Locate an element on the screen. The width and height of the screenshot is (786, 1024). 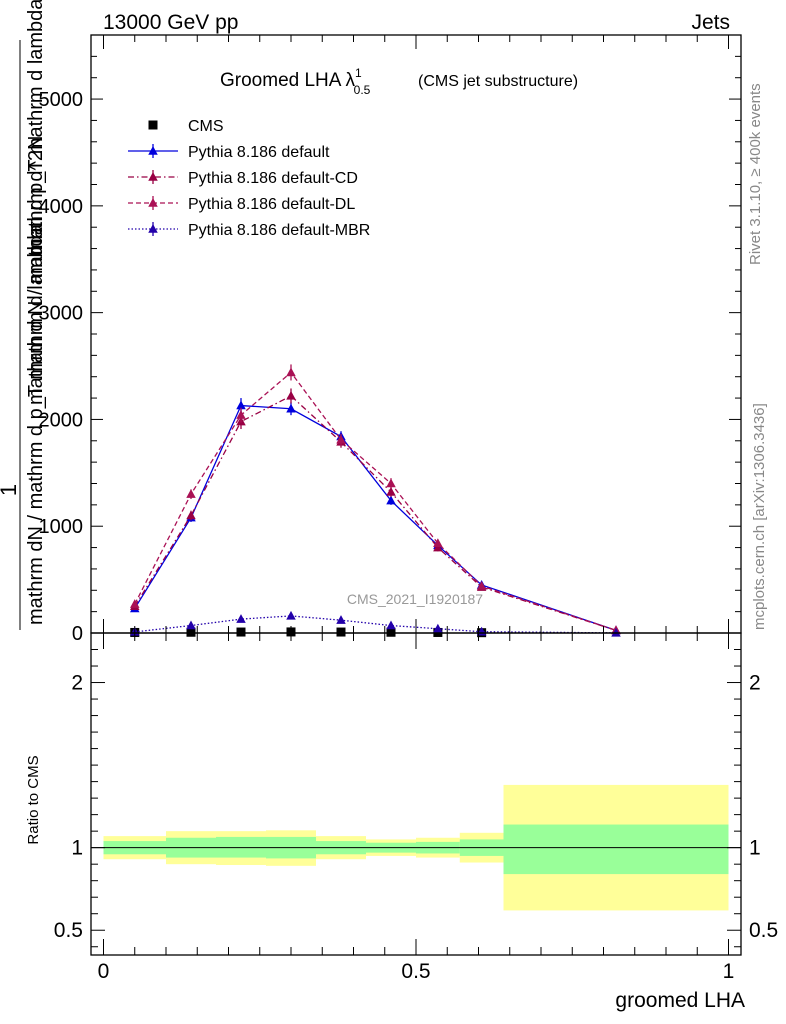
ratio-y-tick-label: 1 is located at coordinates (77, 848).